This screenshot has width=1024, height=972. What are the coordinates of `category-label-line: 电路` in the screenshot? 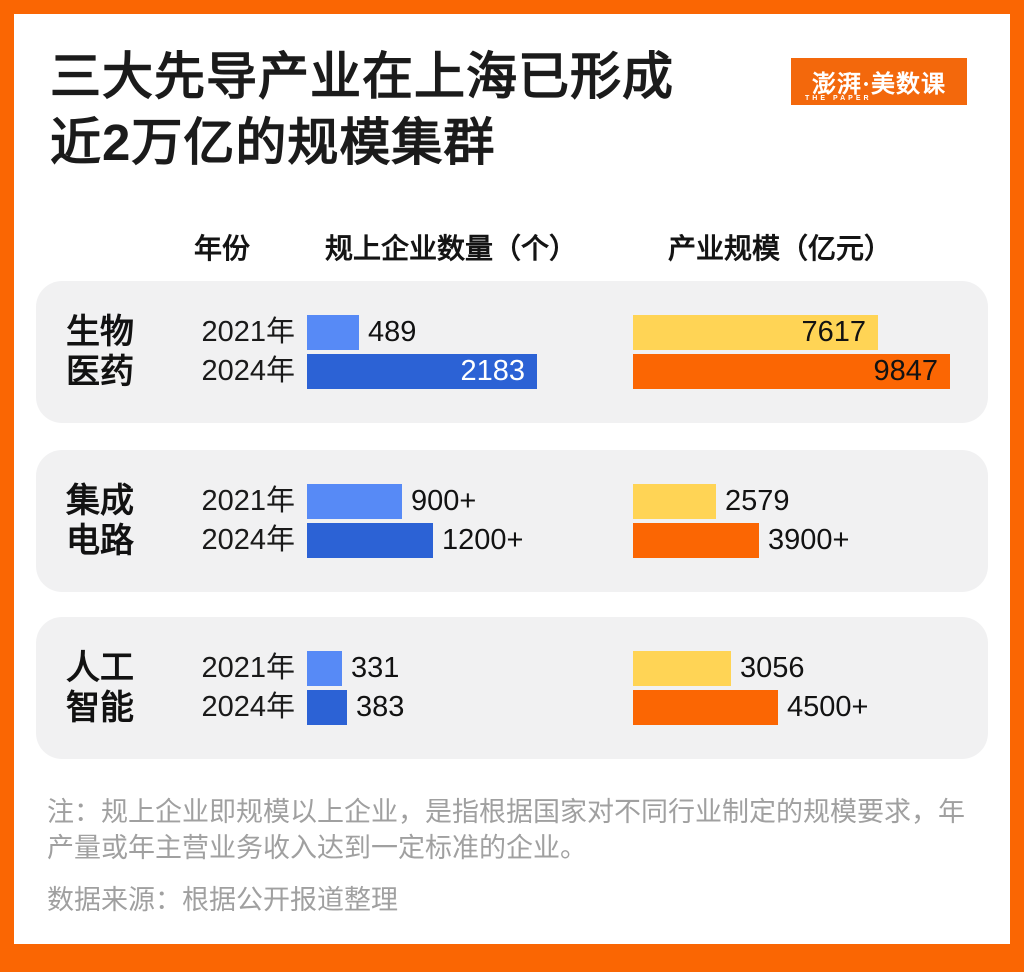 It's located at (100, 541).